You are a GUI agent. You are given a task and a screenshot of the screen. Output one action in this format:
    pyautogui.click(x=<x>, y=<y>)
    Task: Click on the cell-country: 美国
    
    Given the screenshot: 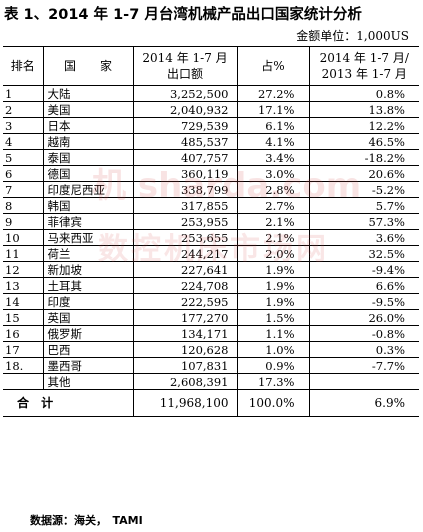 What is the action you would take?
    pyautogui.click(x=88, y=109)
    